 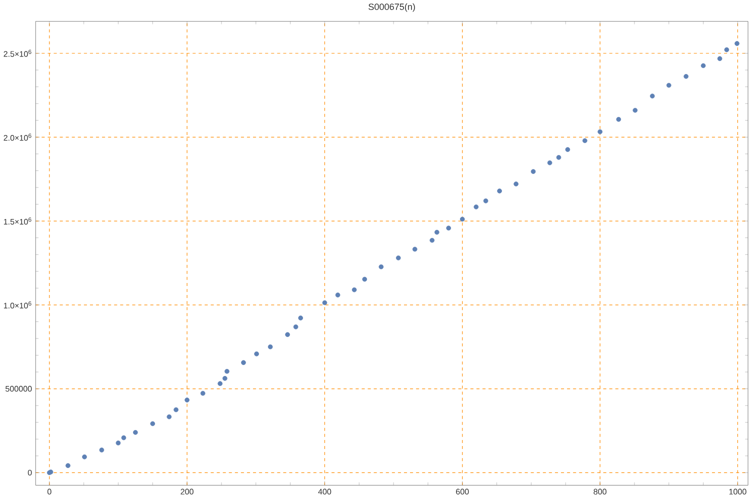 I want to click on x-tick-label: 600, so click(x=462, y=491).